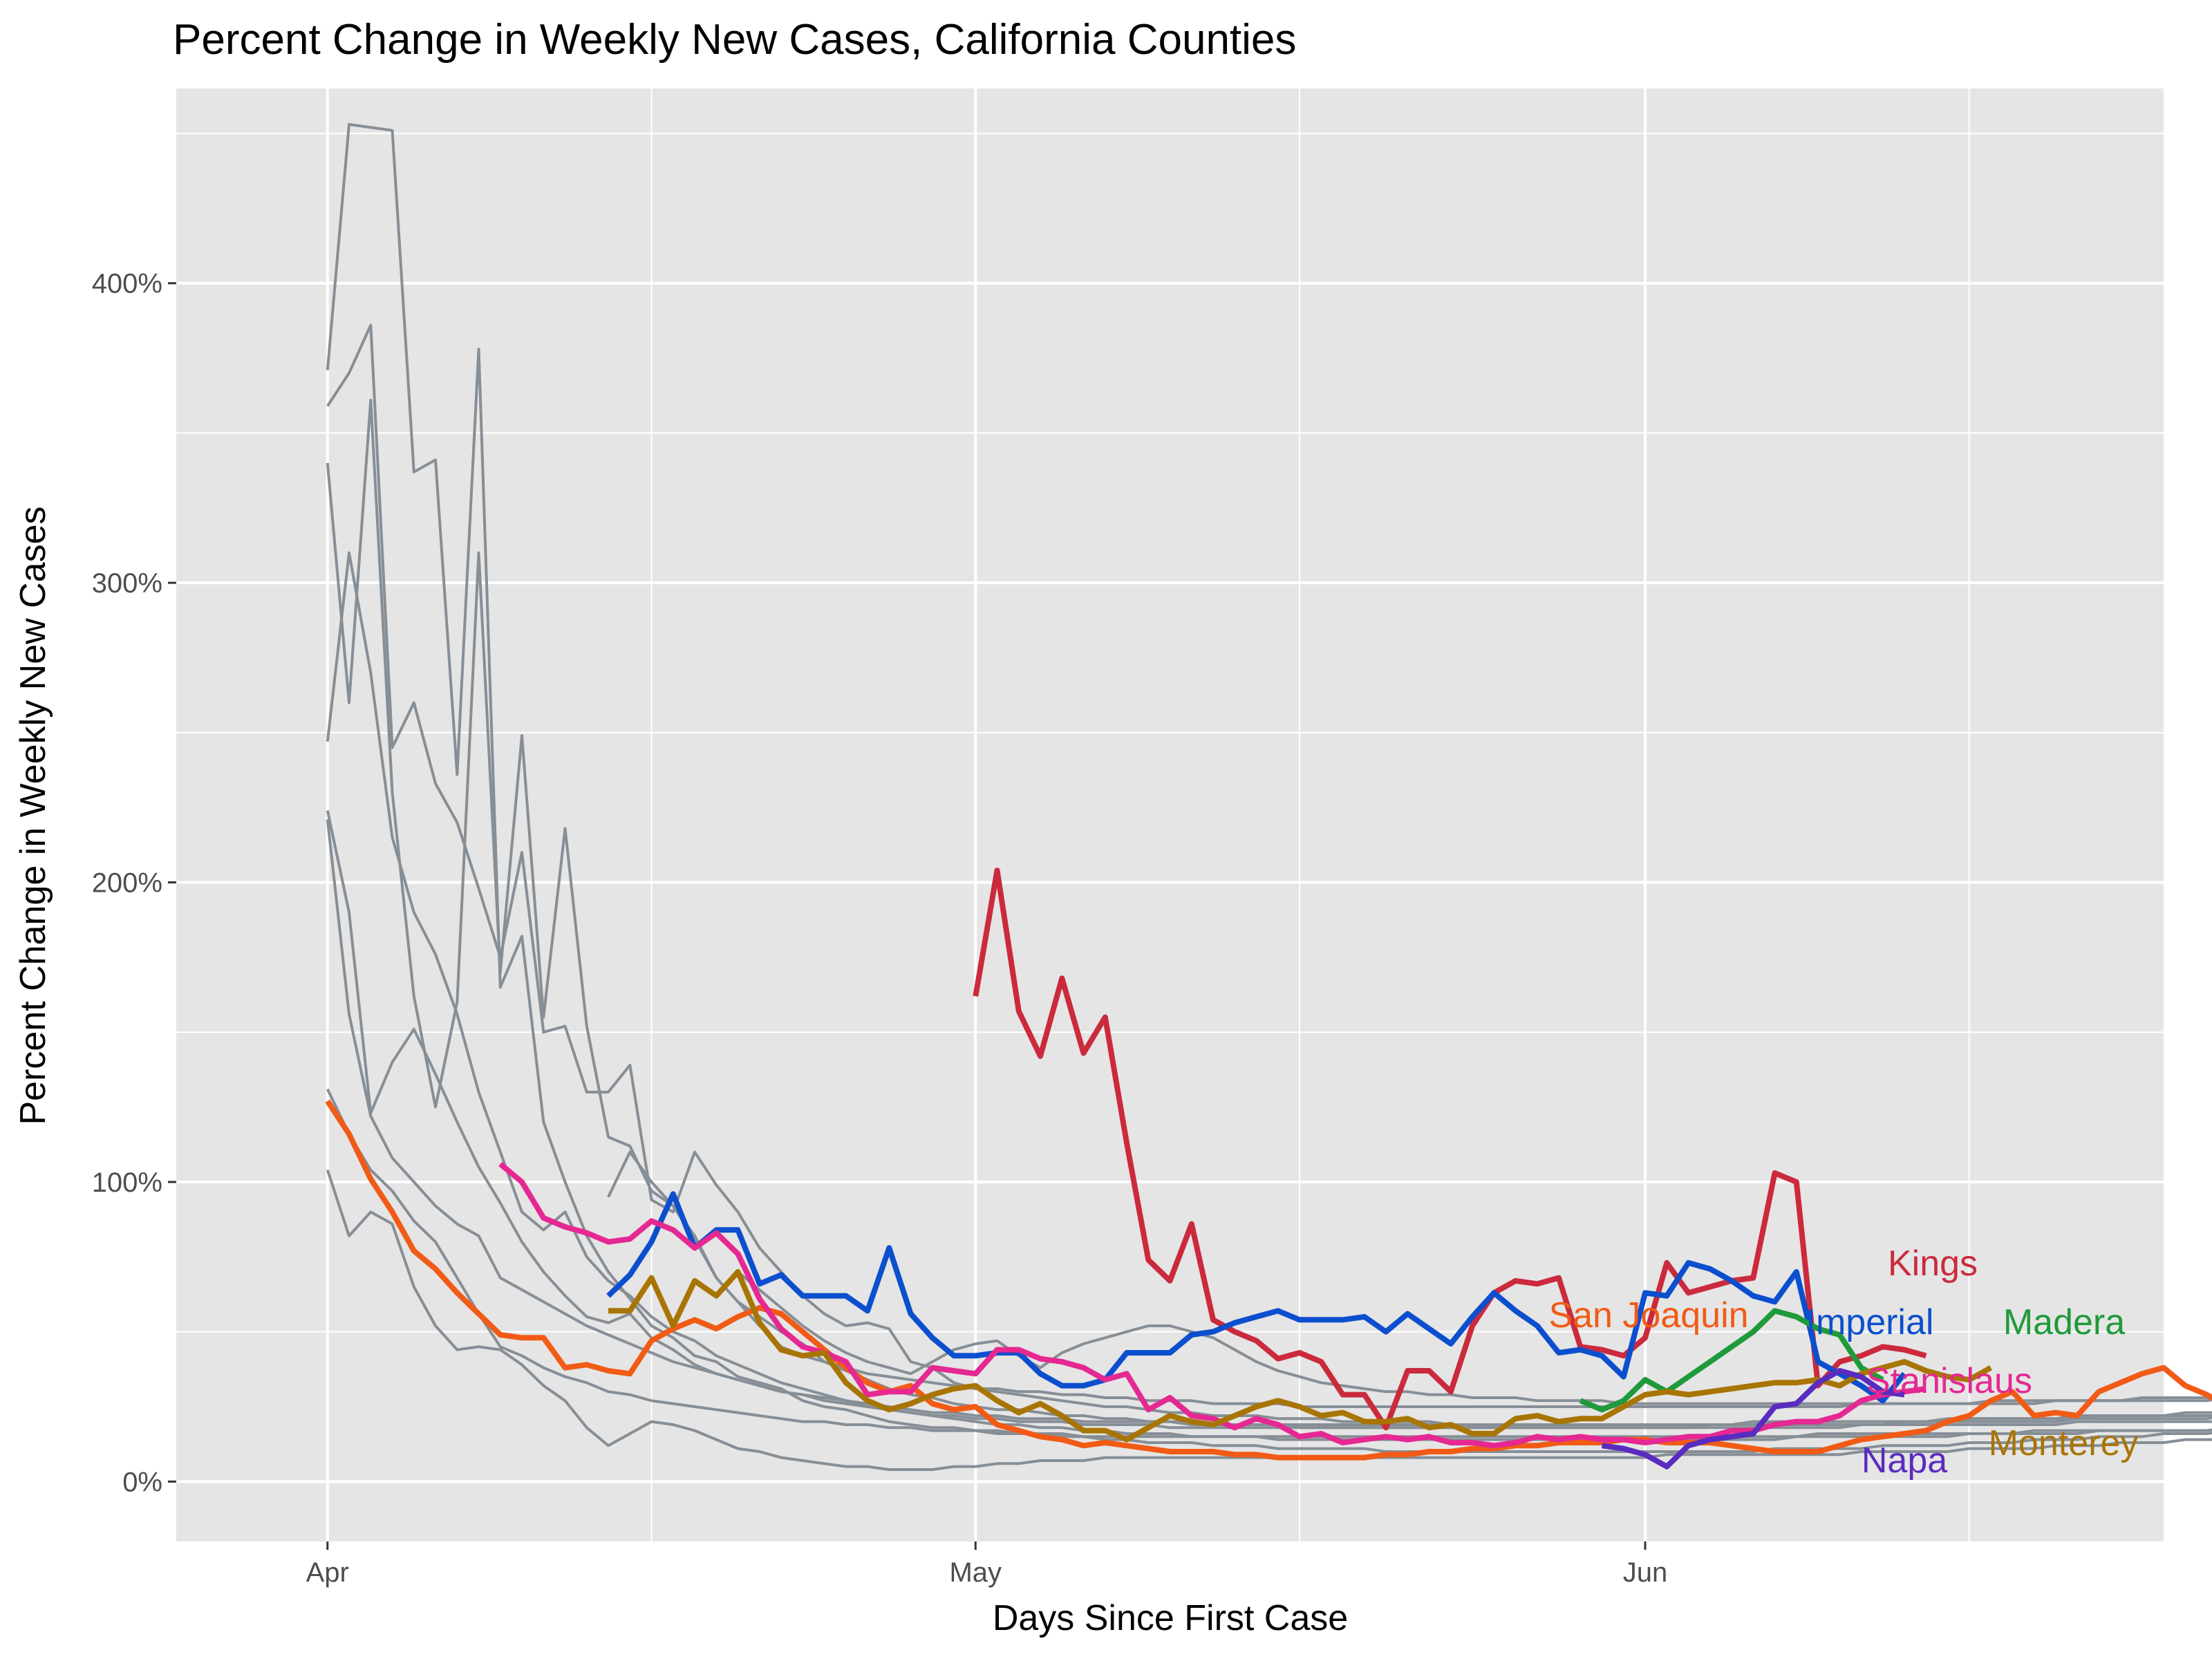 Image resolution: width=2212 pixels, height=1659 pixels. Describe the element at coordinates (1170, 1618) in the screenshot. I see `x-axis-title: Days Since First Case` at that location.